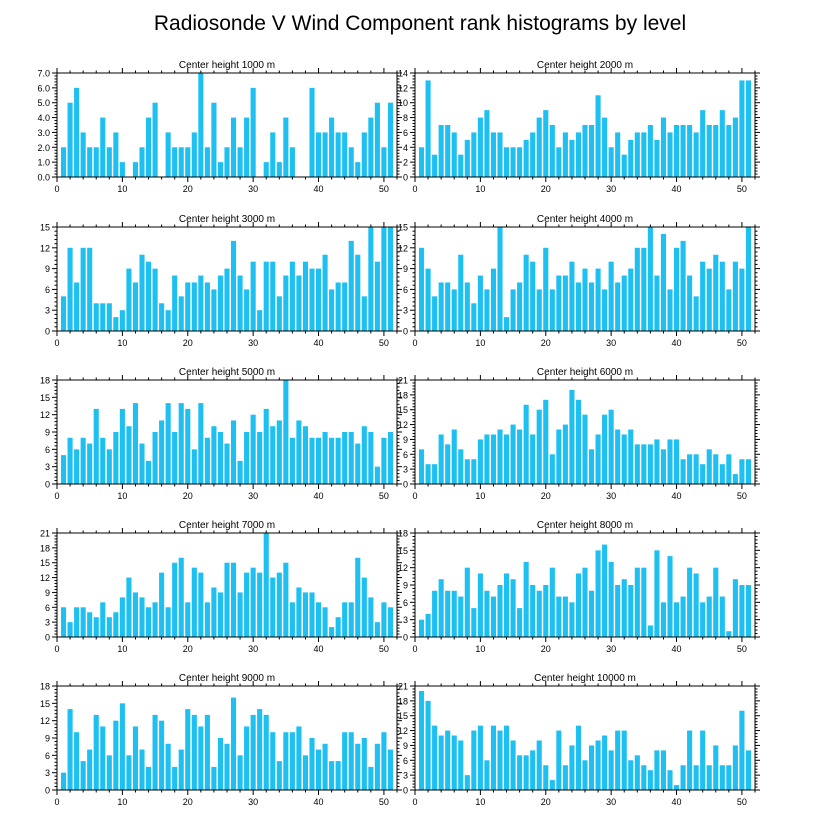 The image size is (818, 824). Describe the element at coordinates (405, 440) in the screenshot. I see `y-tick-label: 9` at that location.